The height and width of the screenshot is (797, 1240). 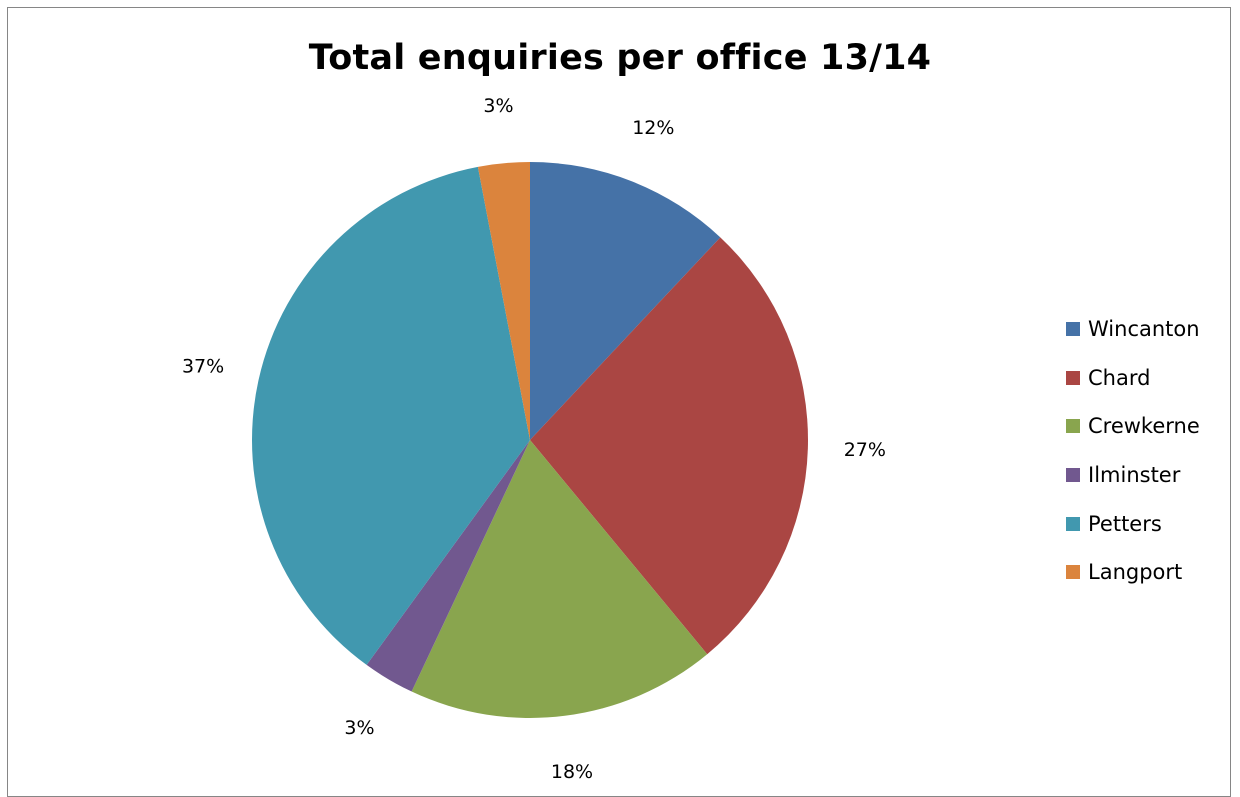 What do you see at coordinates (503, 301) in the screenshot?
I see `pie-slice-langport` at bounding box center [503, 301].